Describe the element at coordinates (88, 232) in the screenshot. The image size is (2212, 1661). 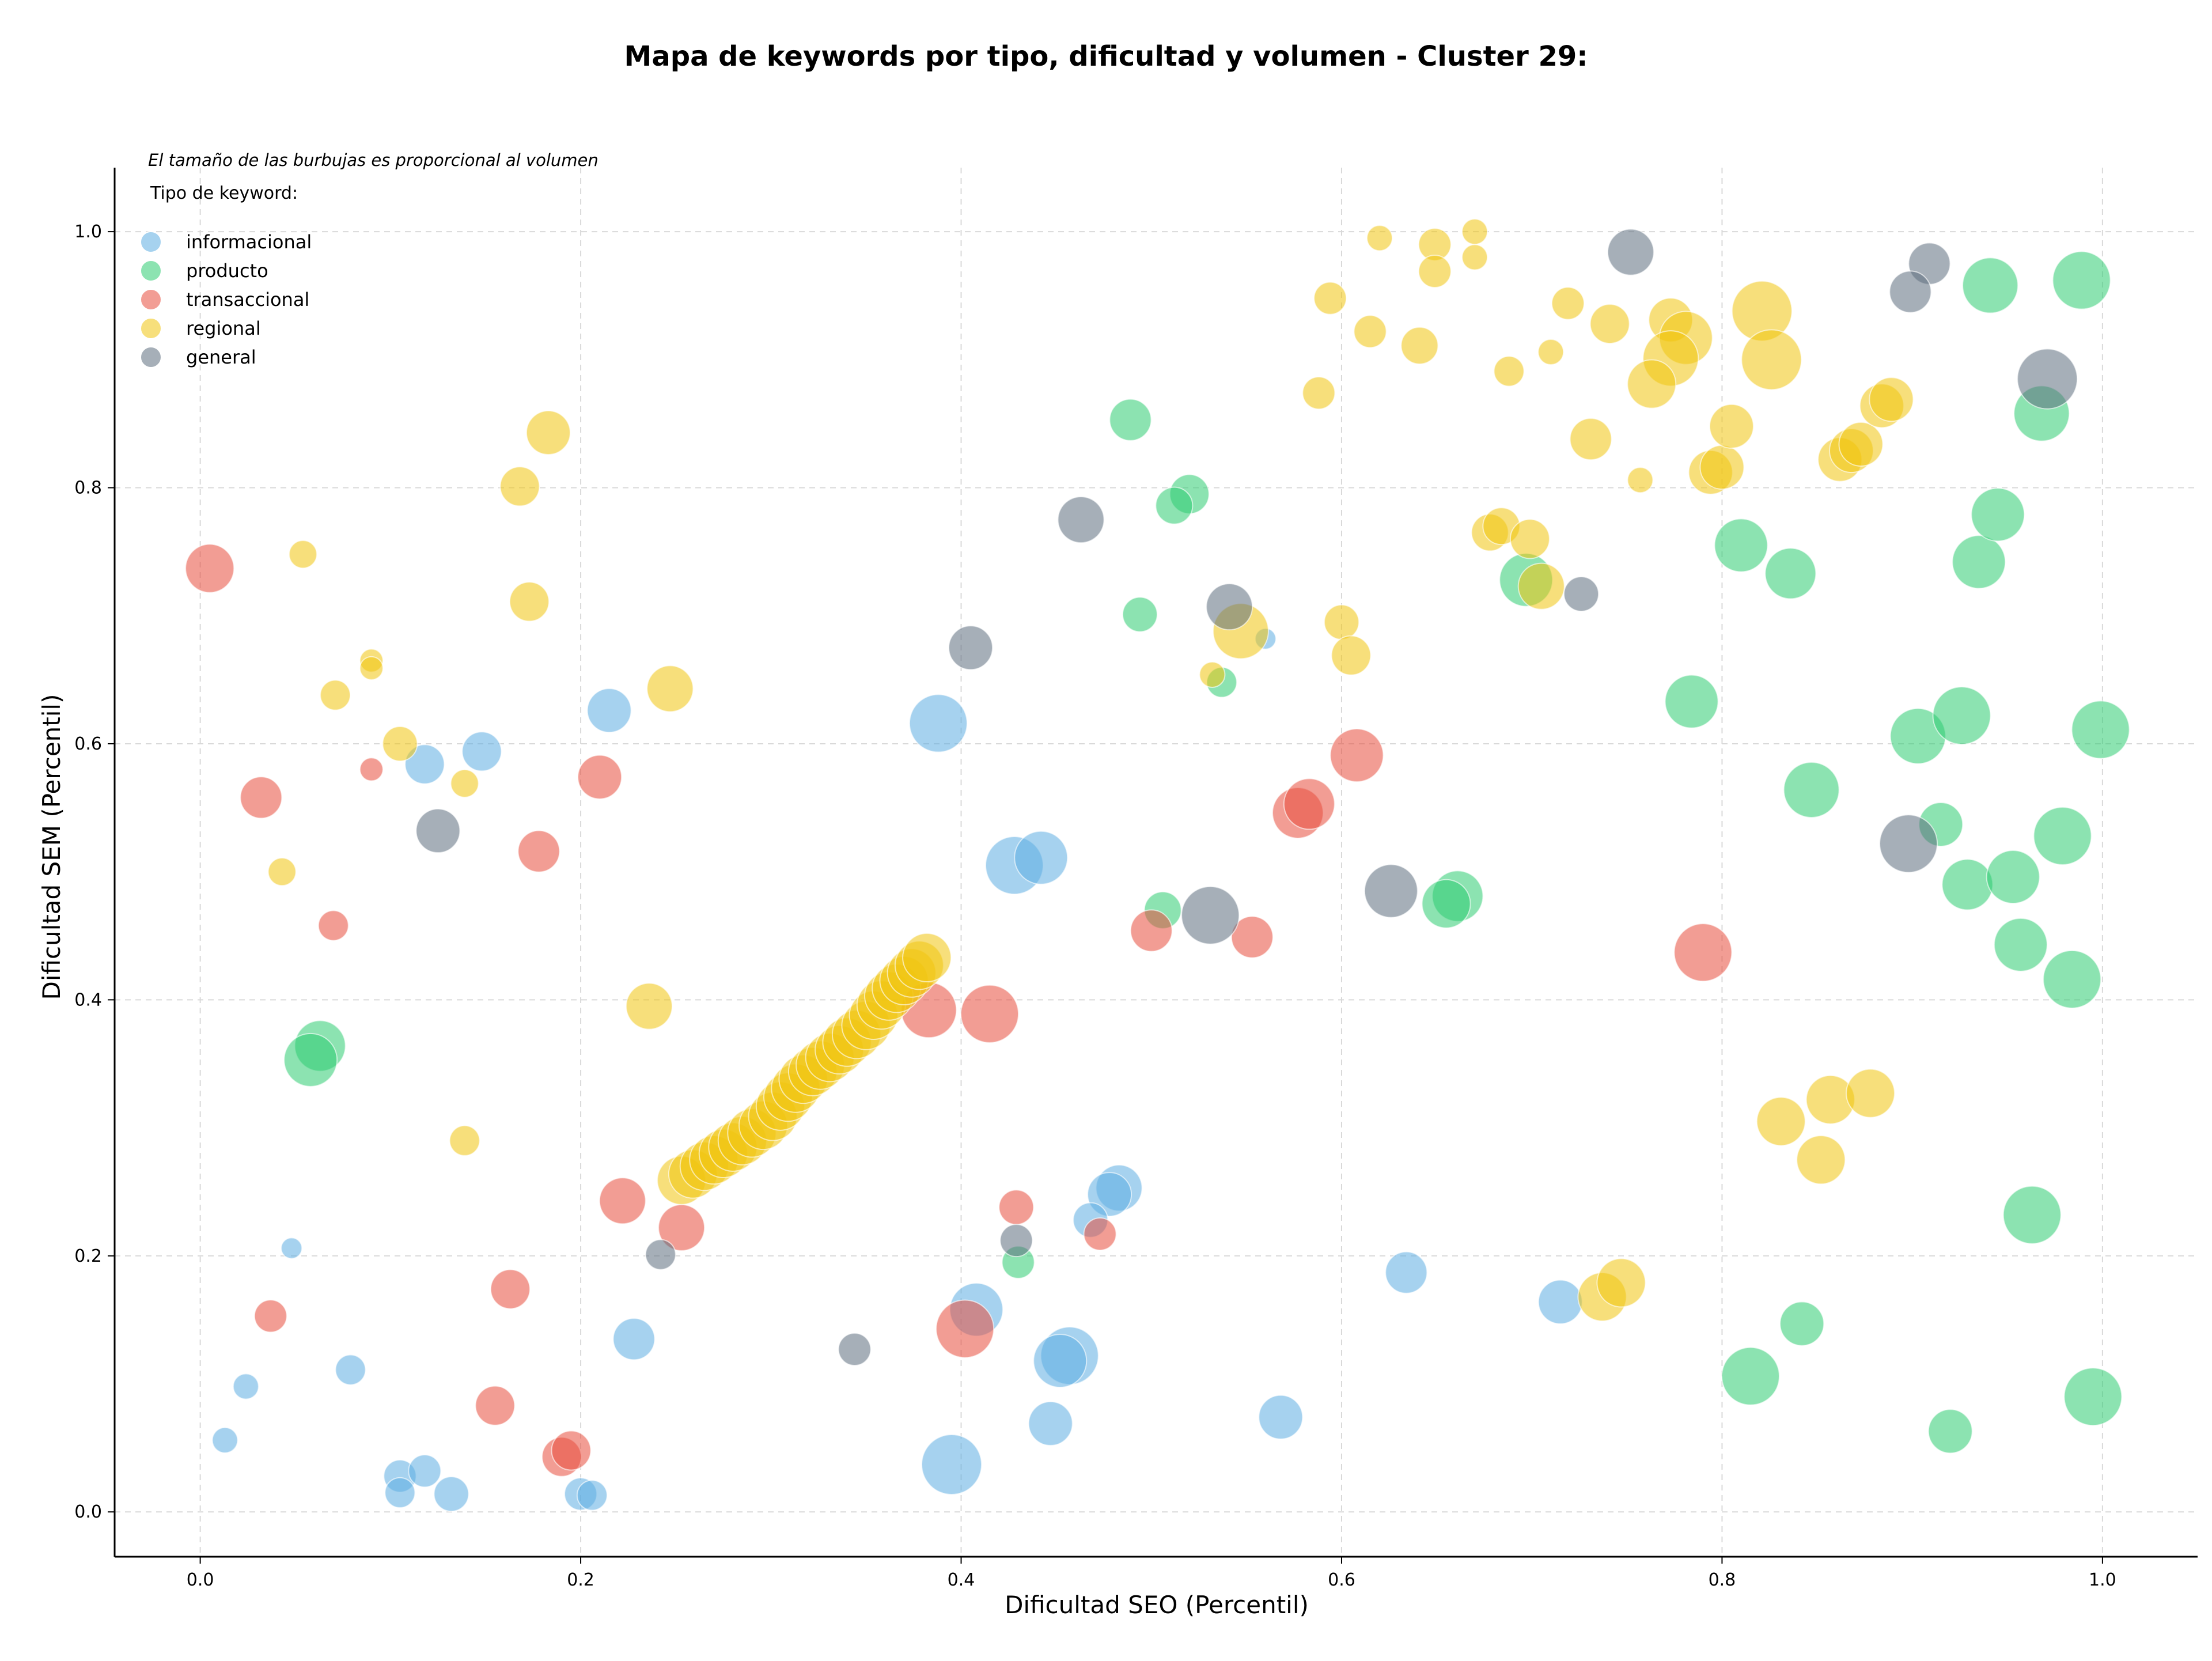
I see `y-tick-label: 1.0` at that location.